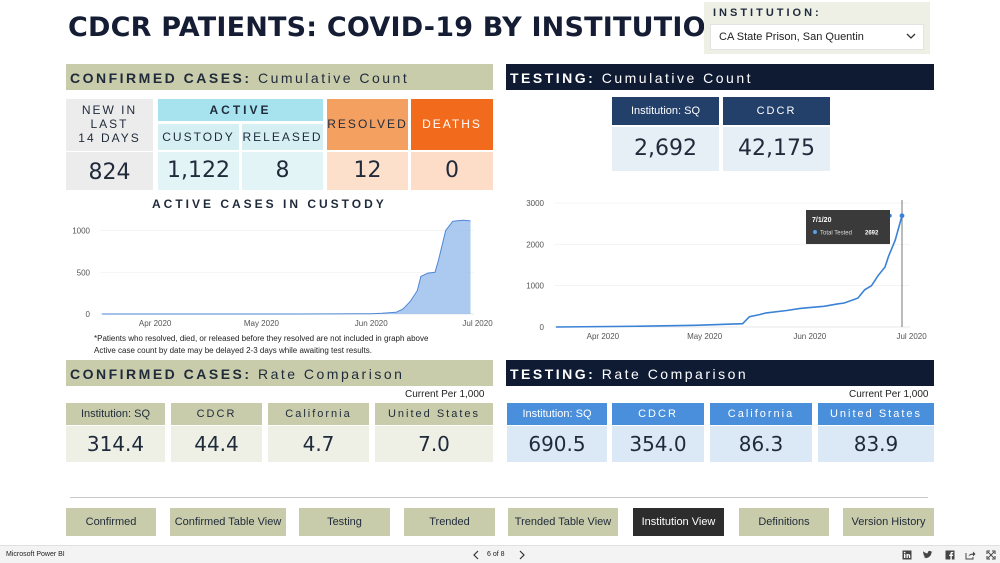 Image resolution: width=1000 pixels, height=563 pixels. What do you see at coordinates (815, 232) in the screenshot?
I see `tooltip-legend-dot` at bounding box center [815, 232].